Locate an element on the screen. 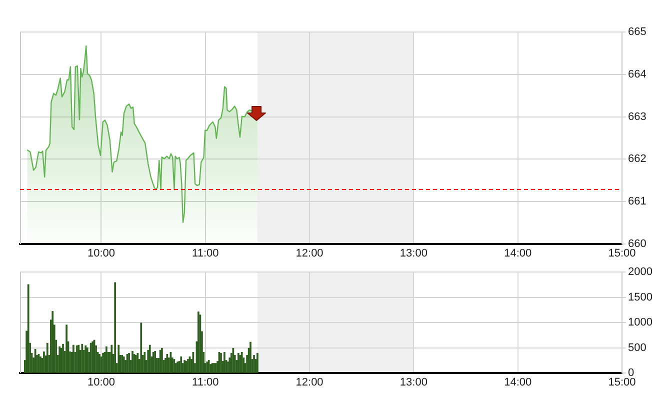 Image resolution: width=660 pixels, height=412 pixels. y-tick-label: 2000 is located at coordinates (640, 272).